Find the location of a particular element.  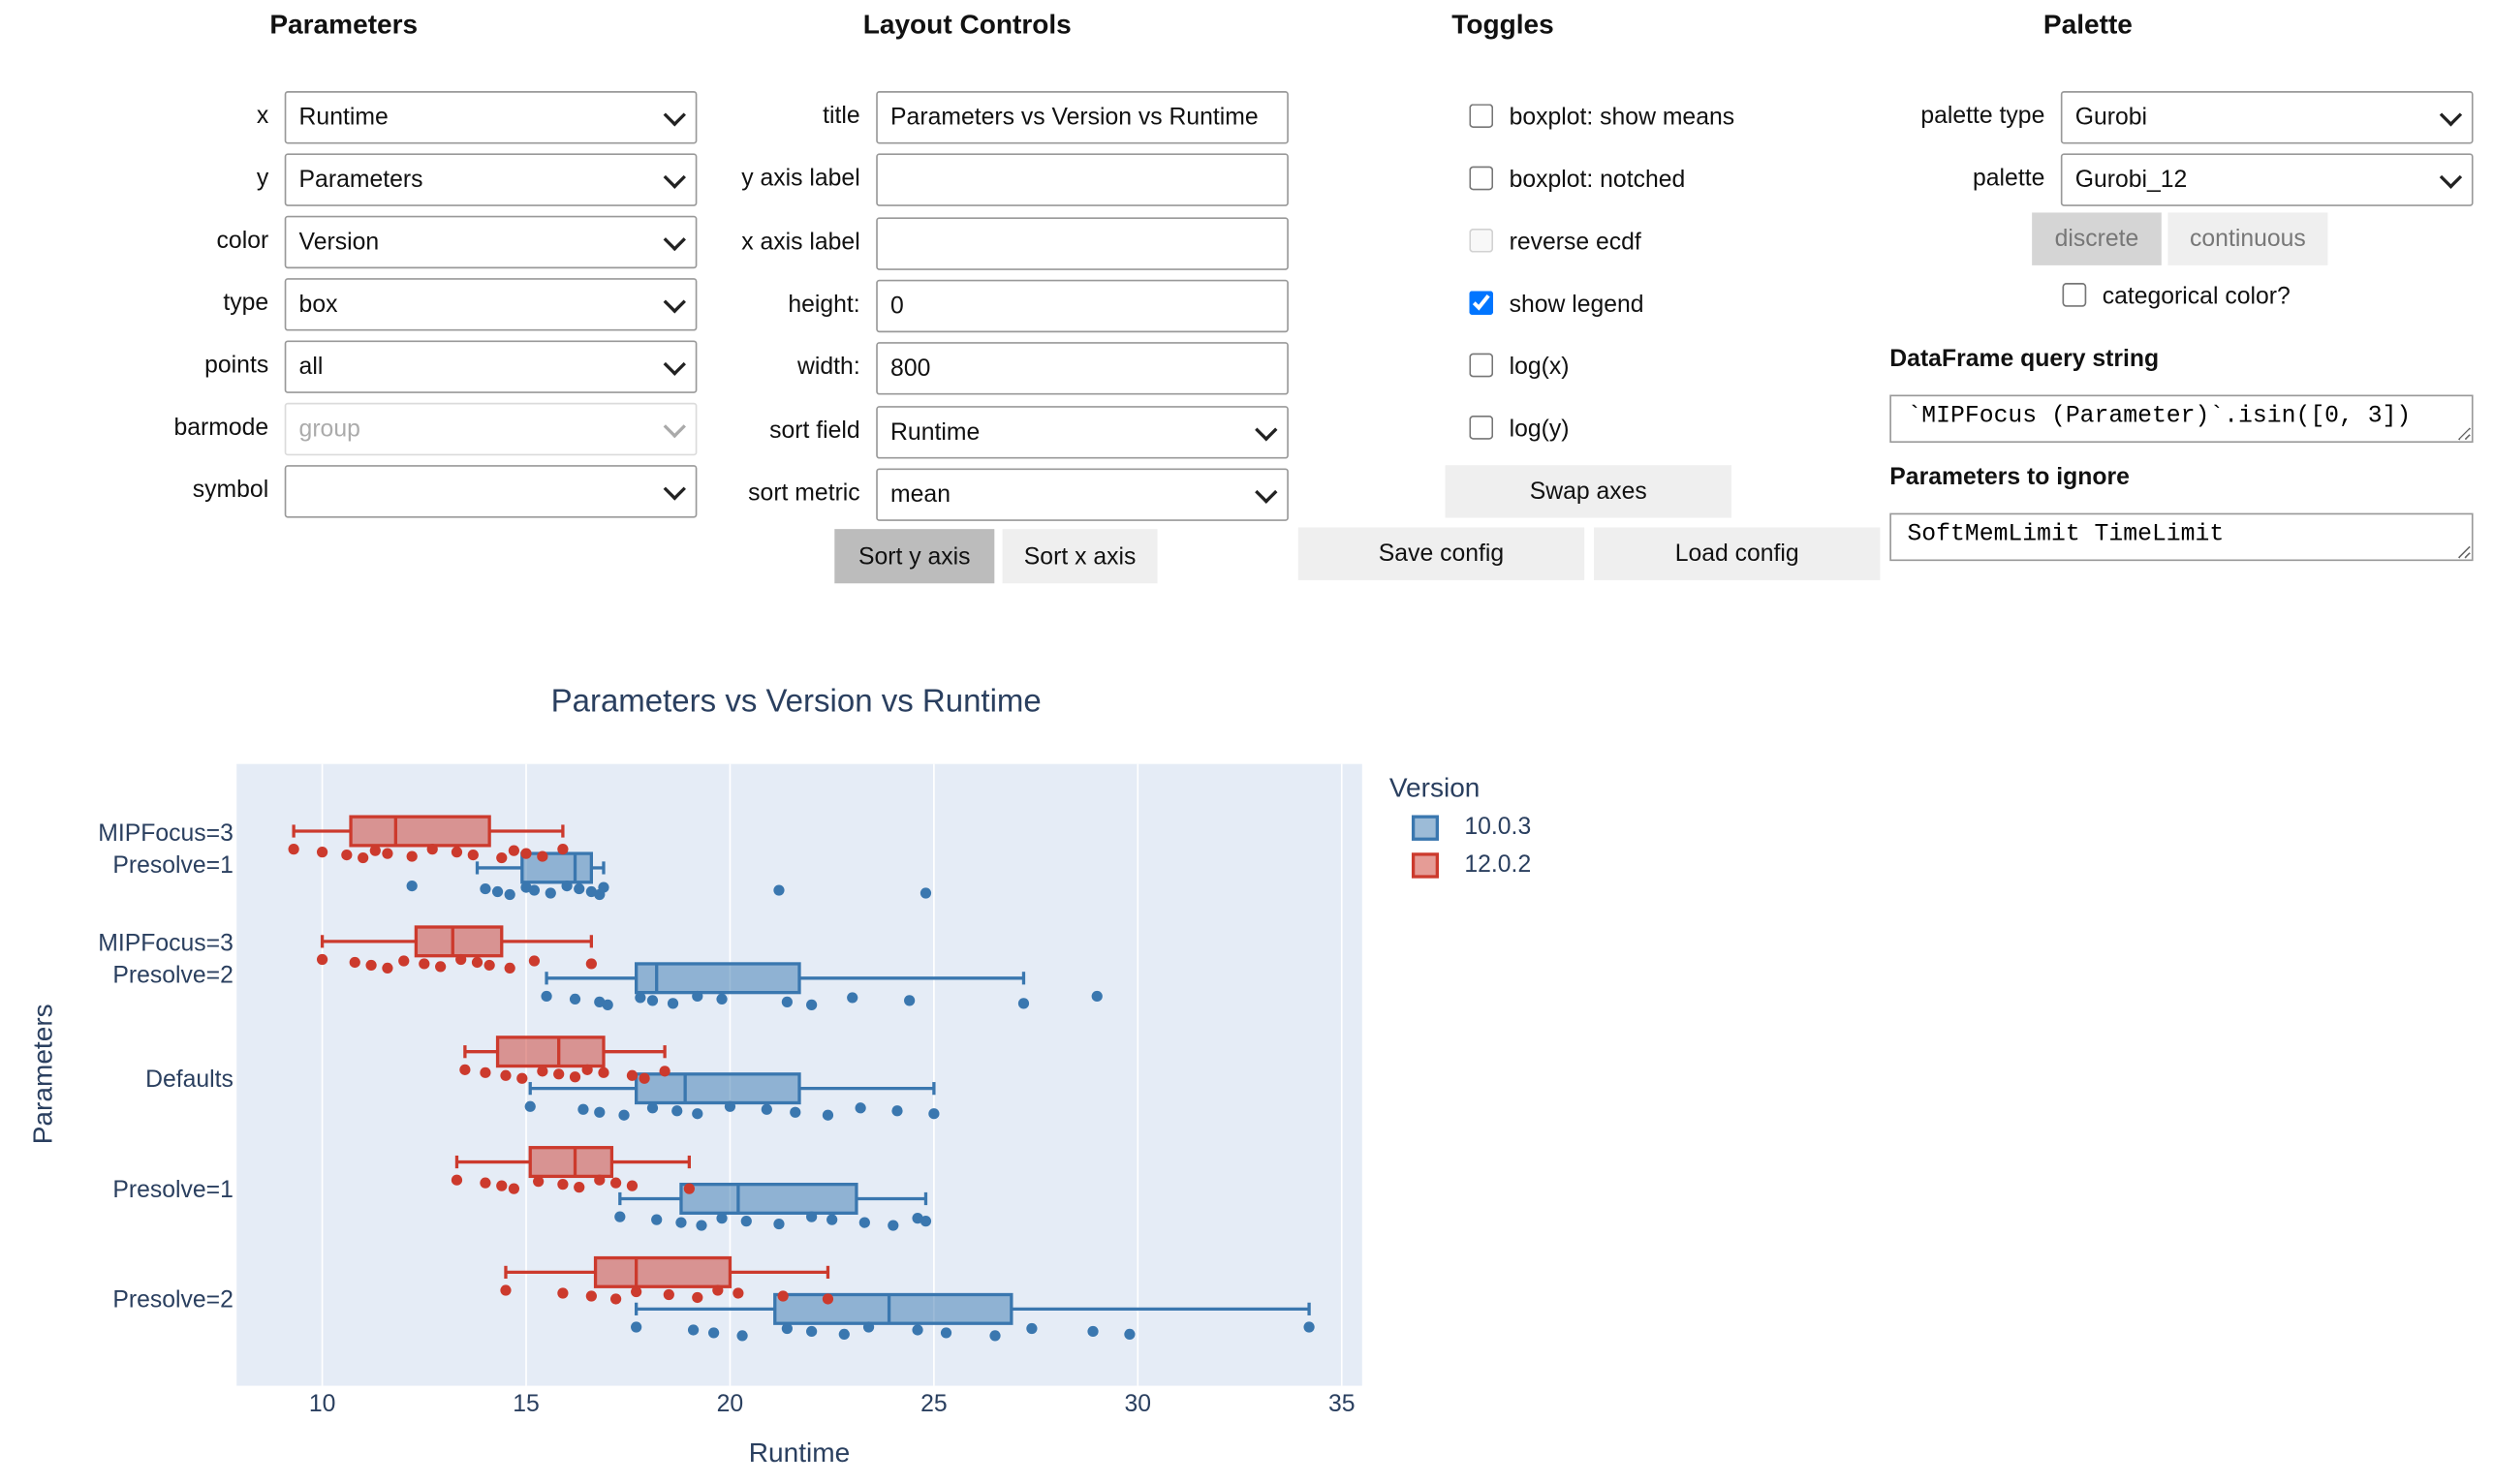

heading: Toggles is located at coordinates (1503, 25).